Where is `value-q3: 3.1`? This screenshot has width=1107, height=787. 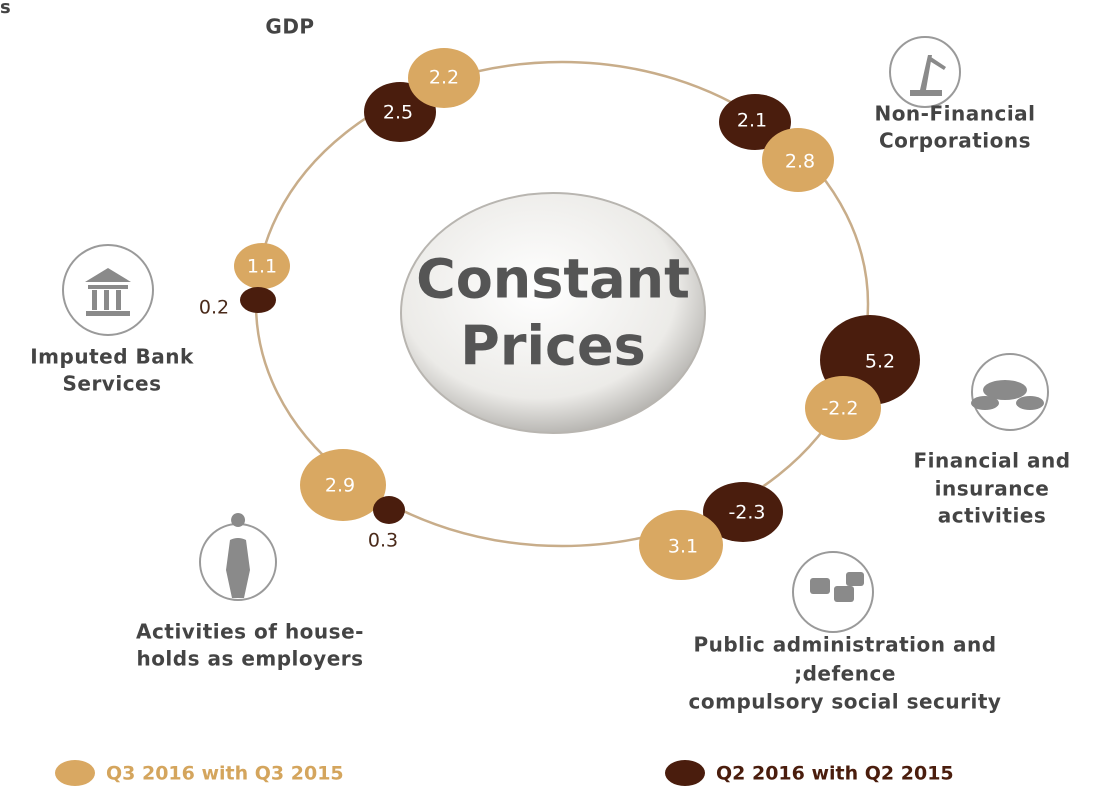 value-q3: 3.1 is located at coordinates (683, 547).